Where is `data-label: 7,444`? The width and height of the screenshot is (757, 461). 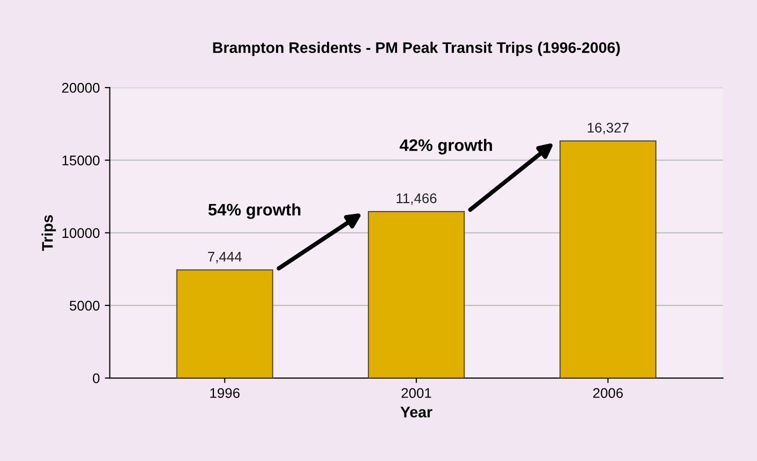 data-label: 7,444 is located at coordinates (225, 258).